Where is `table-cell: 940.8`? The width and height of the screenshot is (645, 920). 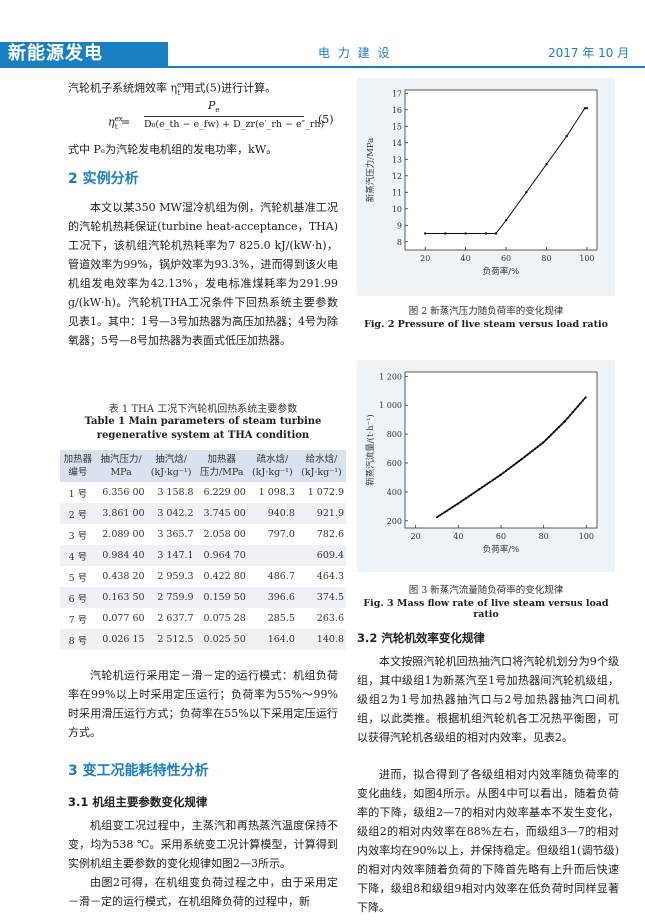
table-cell: 940.8 is located at coordinates (281, 513).